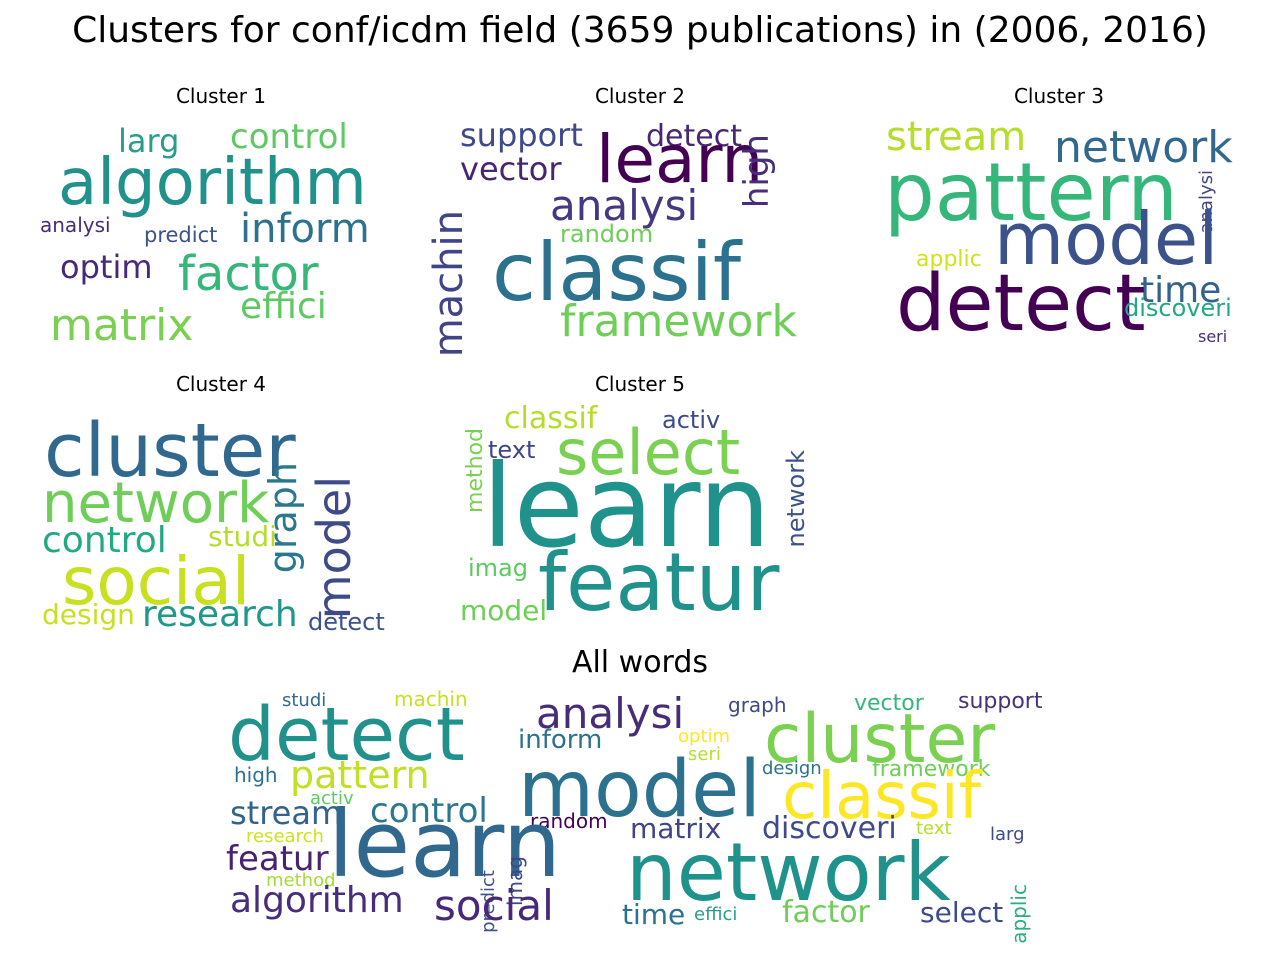 The height and width of the screenshot is (960, 1280). Describe the element at coordinates (961, 912) in the screenshot. I see `word-select: select` at that location.